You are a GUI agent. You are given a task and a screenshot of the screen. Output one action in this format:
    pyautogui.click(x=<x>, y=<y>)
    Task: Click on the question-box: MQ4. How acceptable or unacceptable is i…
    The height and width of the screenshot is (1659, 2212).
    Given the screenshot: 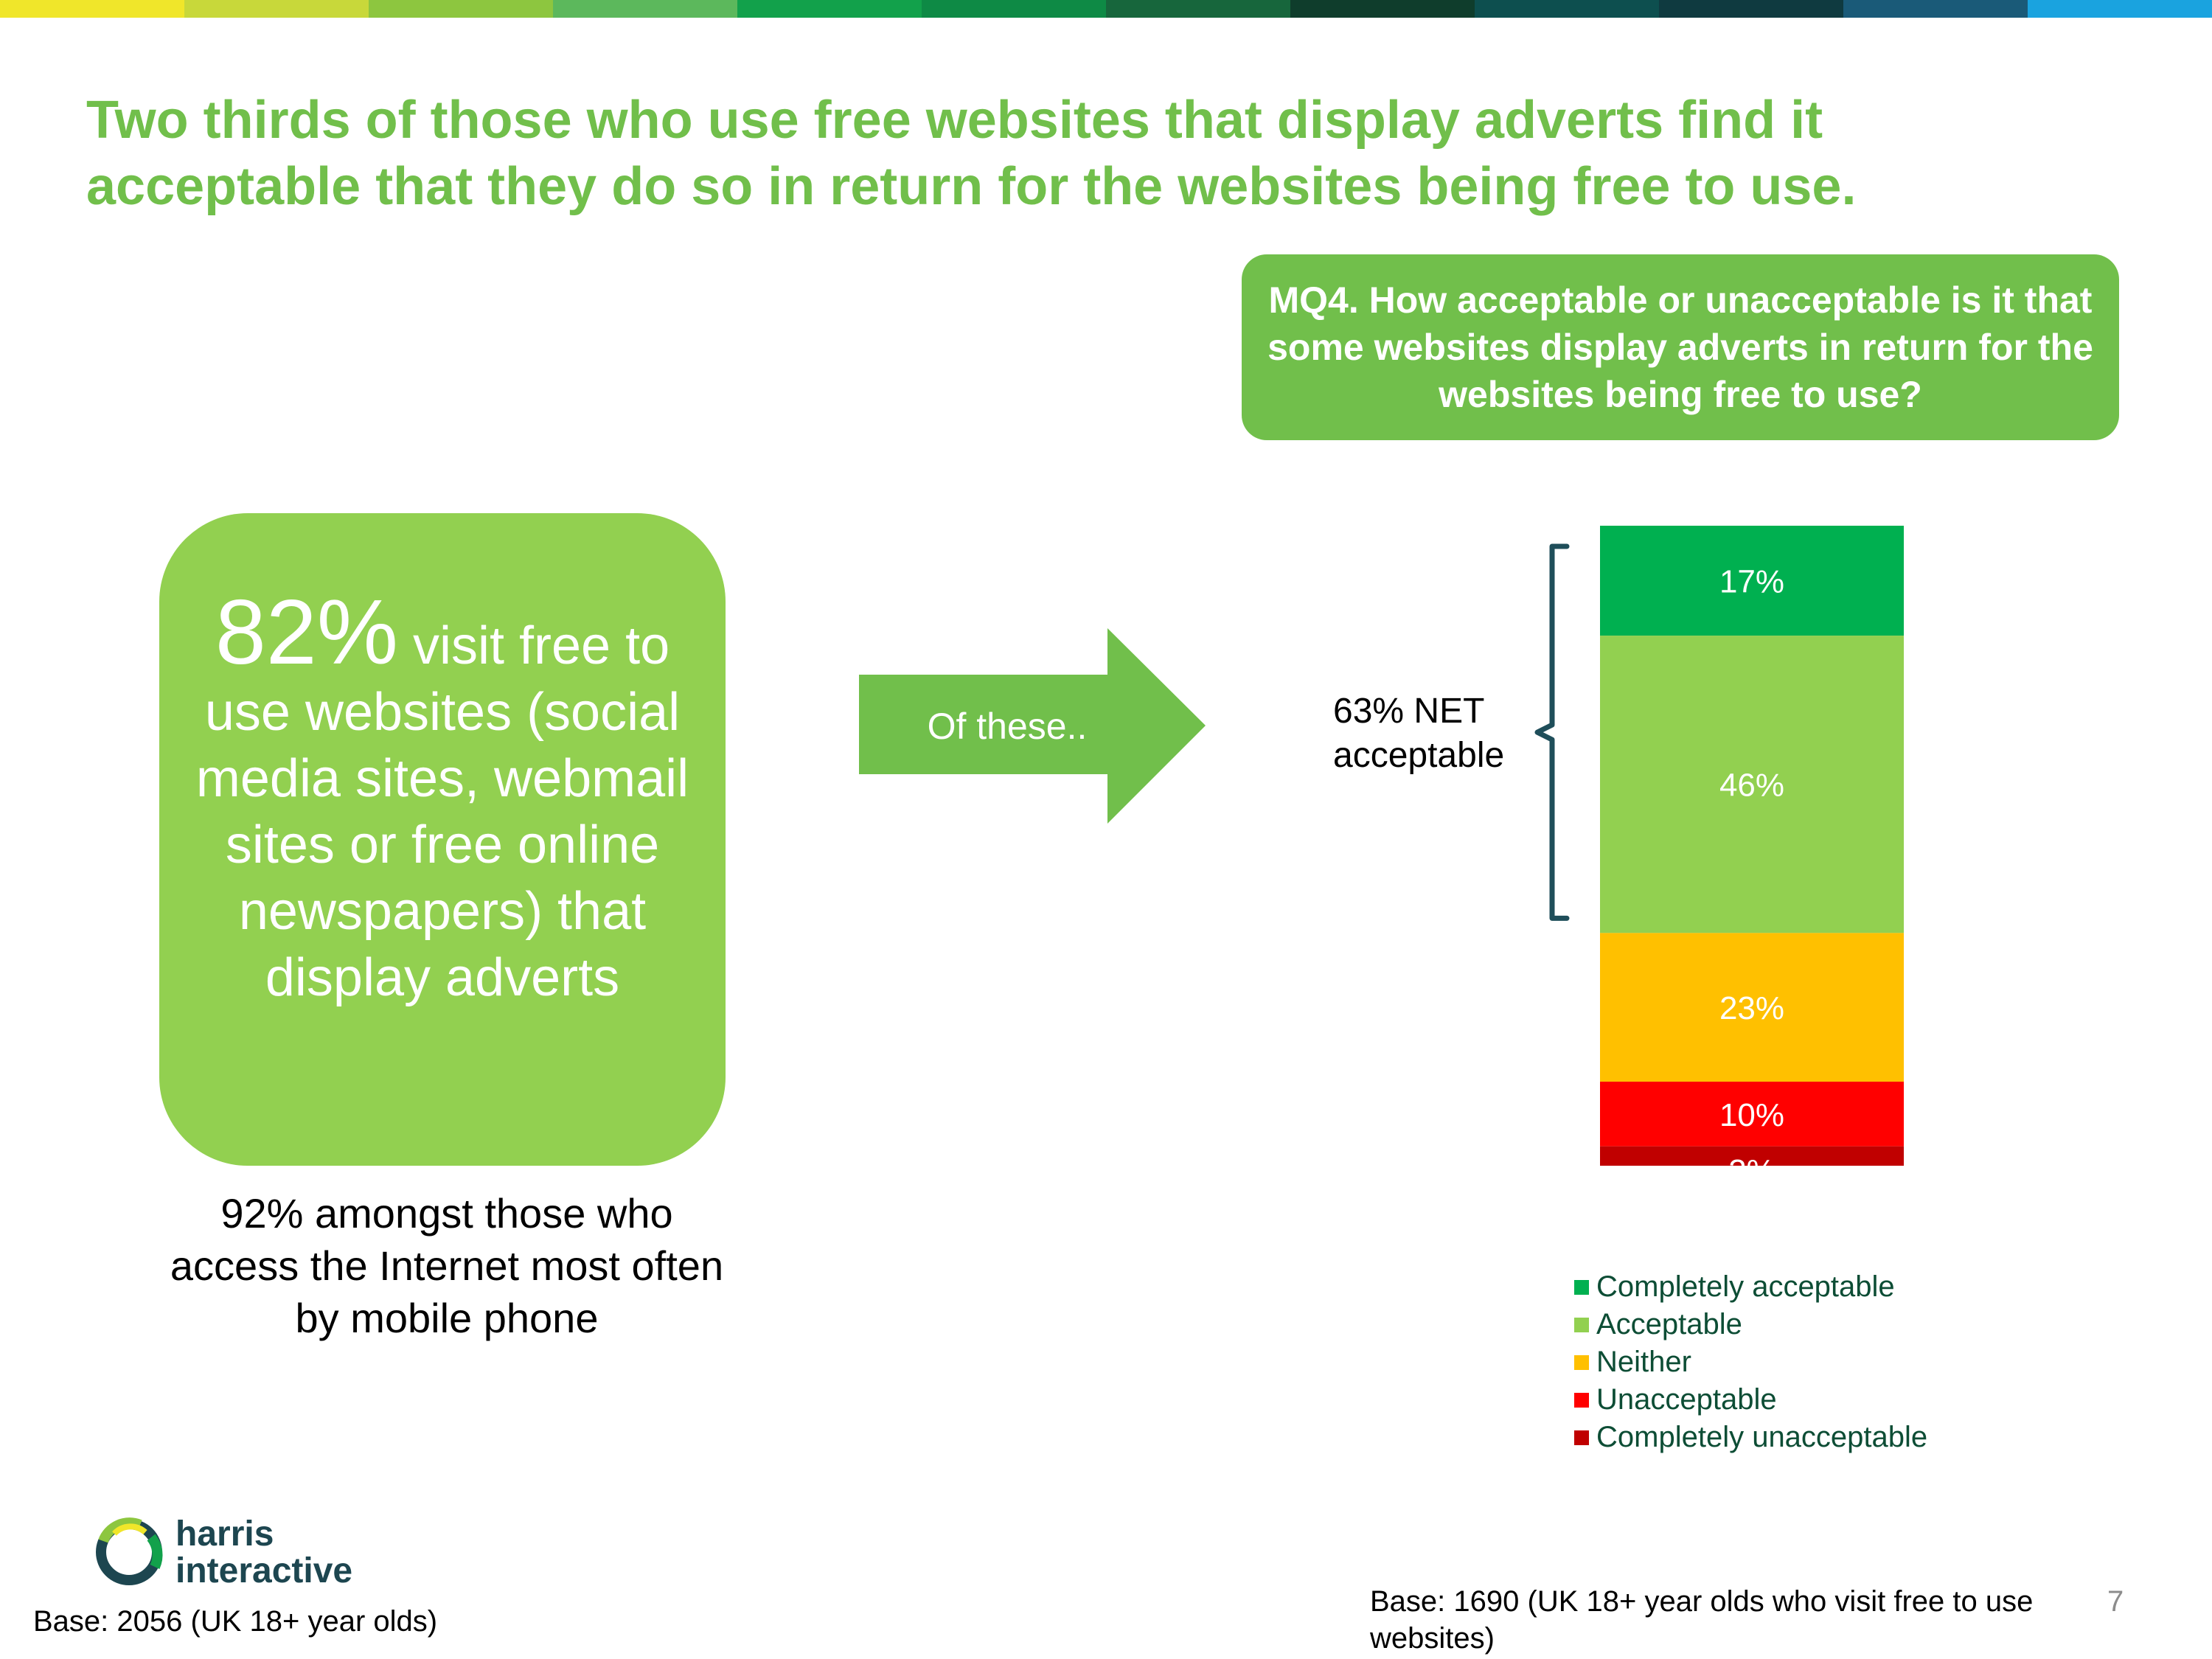 What is the action you would take?
    pyautogui.click(x=1680, y=347)
    